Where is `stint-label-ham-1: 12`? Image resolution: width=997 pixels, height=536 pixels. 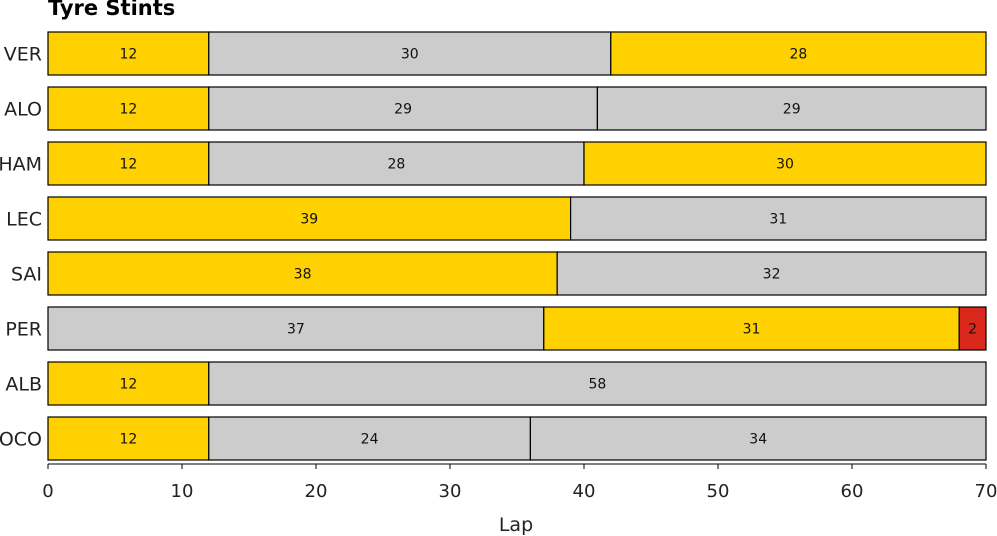
stint-label-ham-1: 12 is located at coordinates (128, 165).